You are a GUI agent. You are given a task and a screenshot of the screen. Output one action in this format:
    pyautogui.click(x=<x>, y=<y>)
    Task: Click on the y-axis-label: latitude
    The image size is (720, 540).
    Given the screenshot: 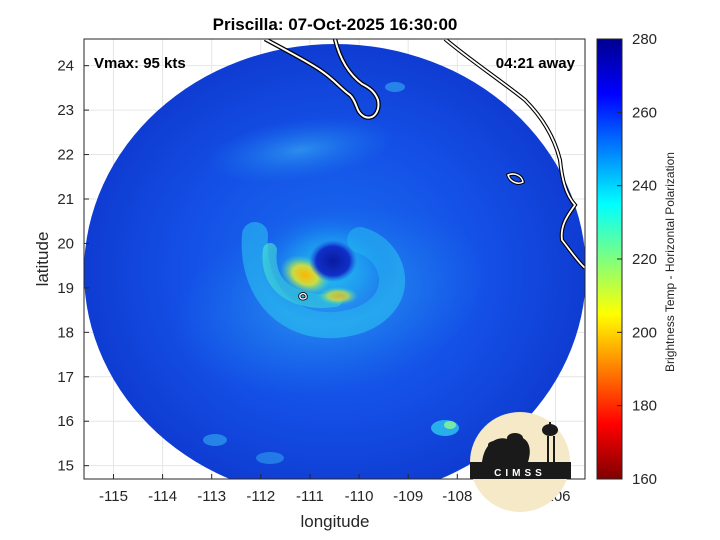 What is the action you would take?
    pyautogui.click(x=42, y=259)
    